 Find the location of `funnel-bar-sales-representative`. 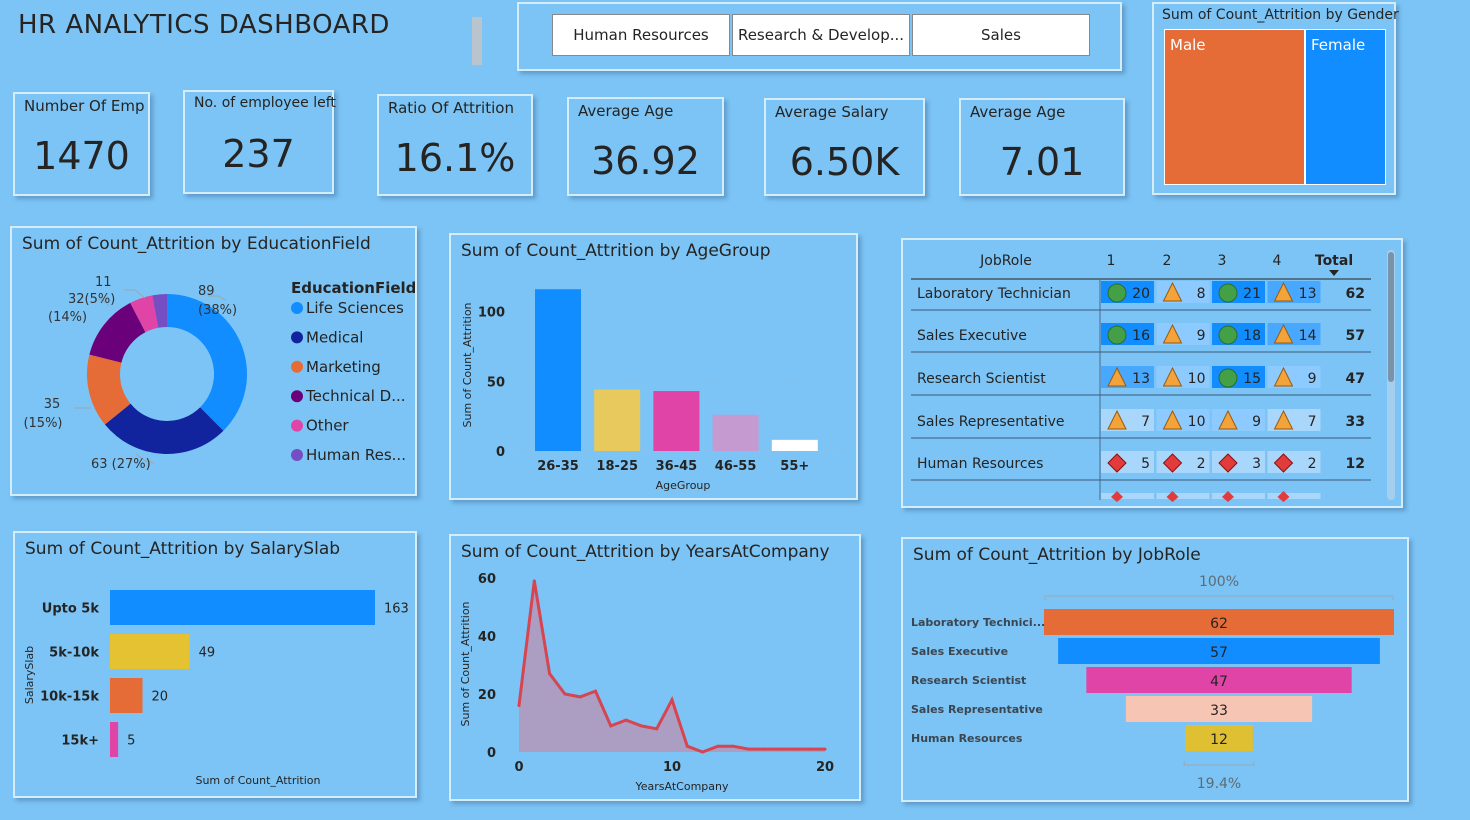

funnel-bar-sales-representative is located at coordinates (1219, 709).